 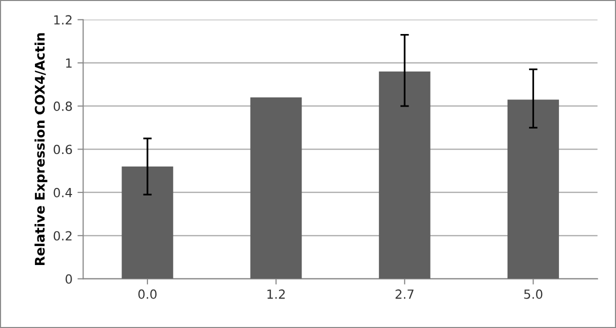 What do you see at coordinates (69, 279) in the screenshot?
I see `y-tick-label: 0` at bounding box center [69, 279].